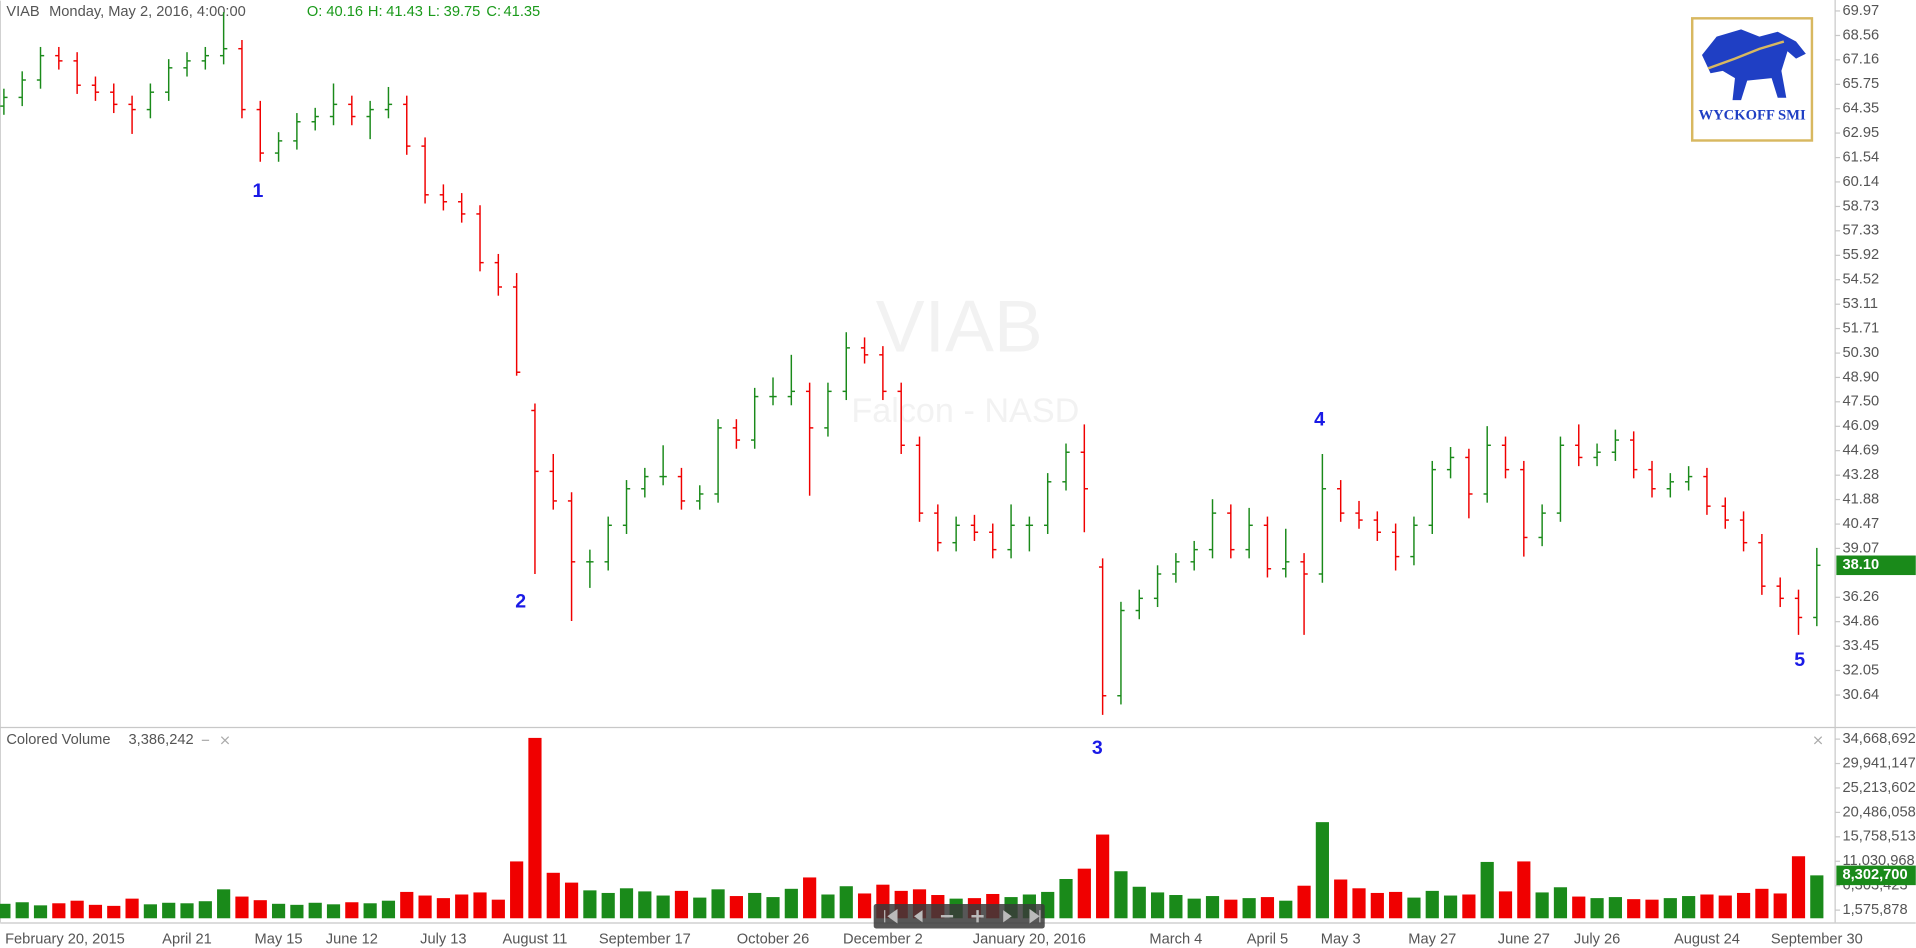  I want to click on logo-arrow, so click(1746, 55).